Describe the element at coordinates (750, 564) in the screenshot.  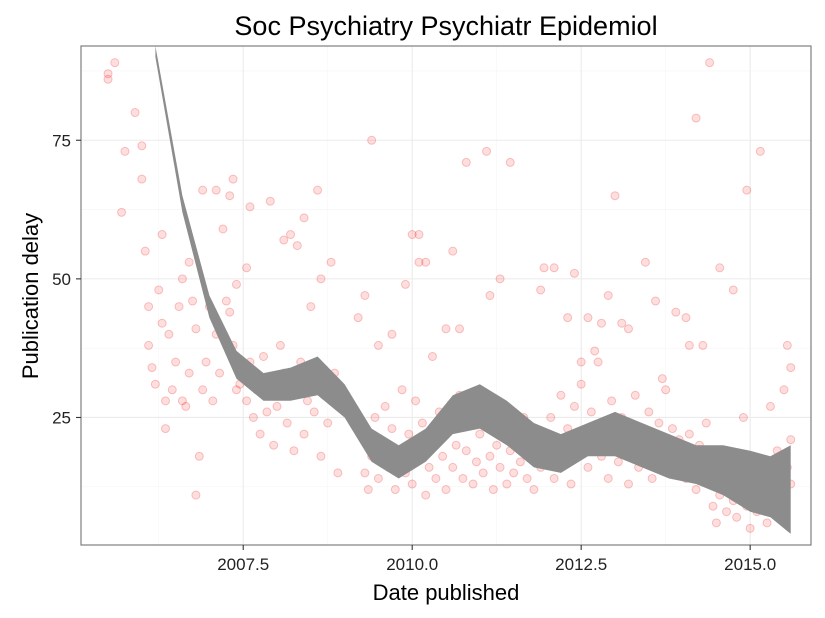
I see `x-tick-label: 2015.0` at that location.